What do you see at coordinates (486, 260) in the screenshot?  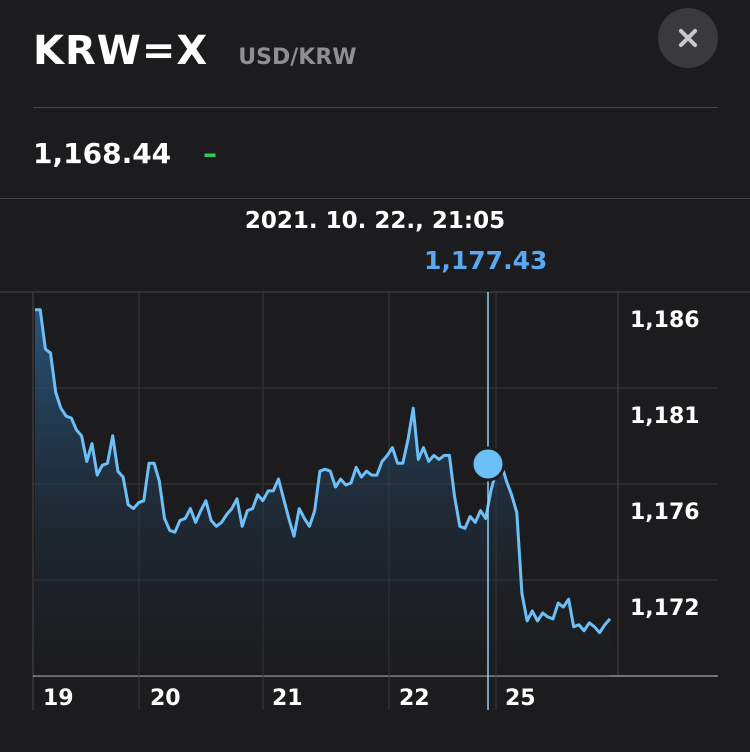 I see `selected-value: 1,177.43` at bounding box center [486, 260].